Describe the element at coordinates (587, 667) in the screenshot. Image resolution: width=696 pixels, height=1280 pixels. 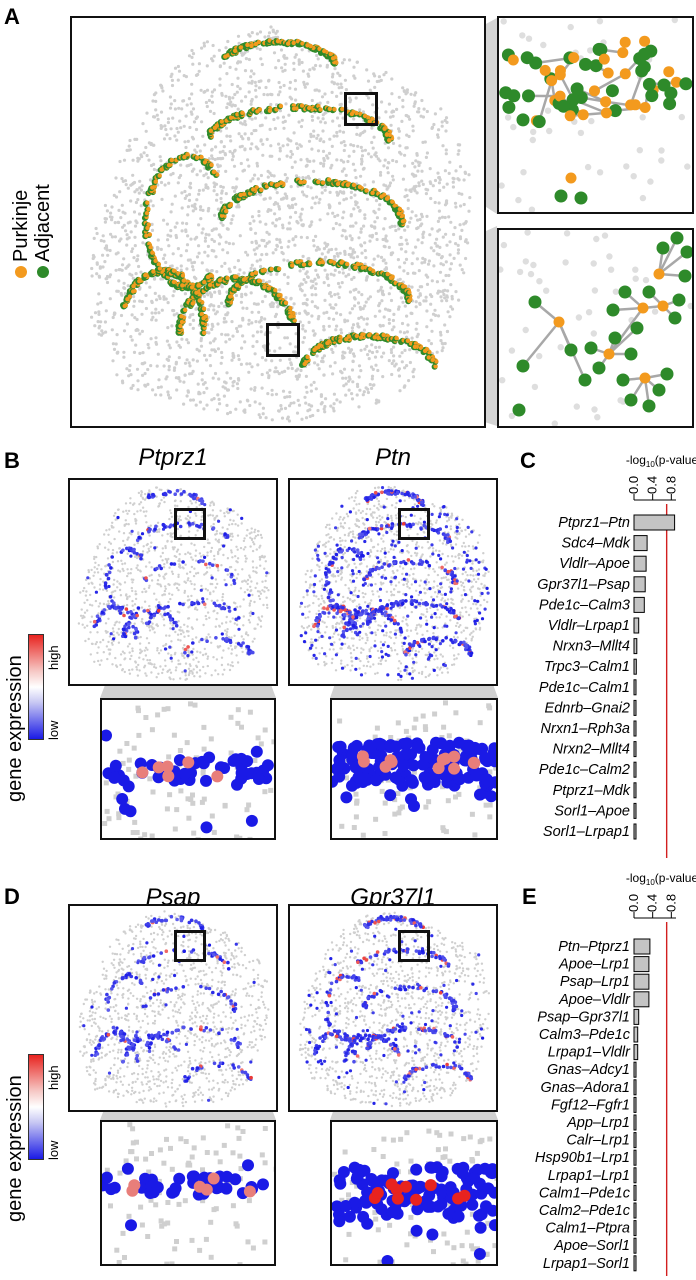
I see `bar-label: Trpc3–Calm1` at that location.